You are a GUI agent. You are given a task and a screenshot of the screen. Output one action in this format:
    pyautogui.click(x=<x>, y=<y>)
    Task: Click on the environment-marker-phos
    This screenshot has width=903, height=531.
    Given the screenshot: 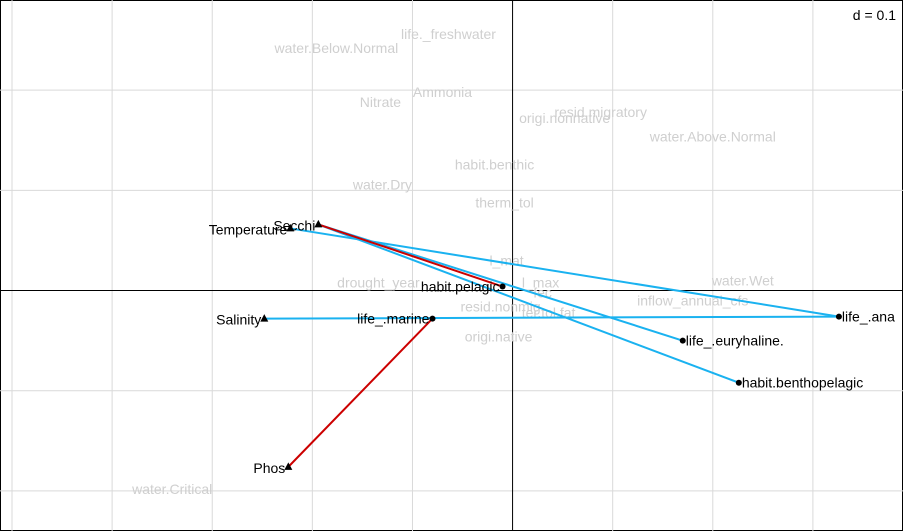 What is the action you would take?
    pyautogui.click(x=288, y=466)
    